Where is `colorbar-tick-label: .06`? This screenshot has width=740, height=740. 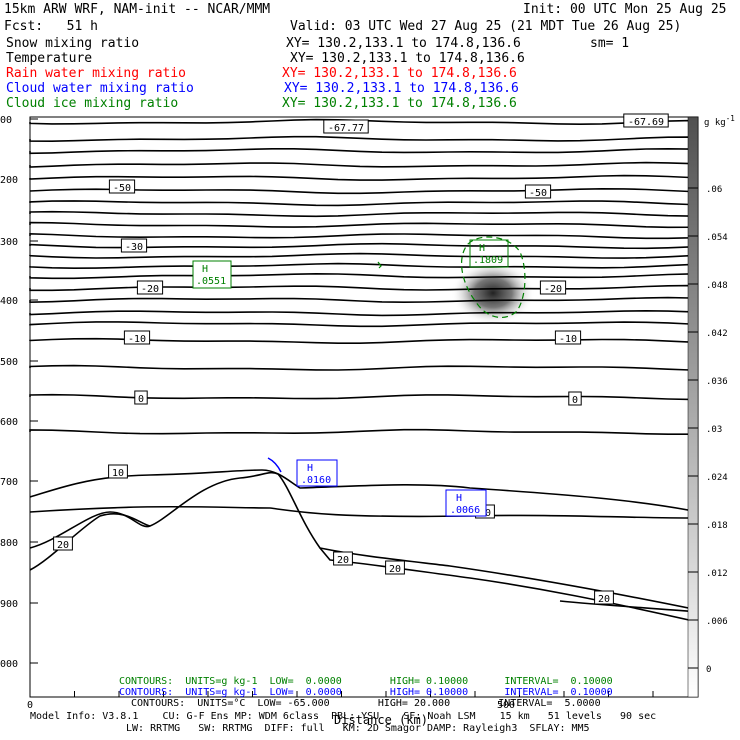
colorbar-tick-label: .06 is located at coordinates (714, 190).